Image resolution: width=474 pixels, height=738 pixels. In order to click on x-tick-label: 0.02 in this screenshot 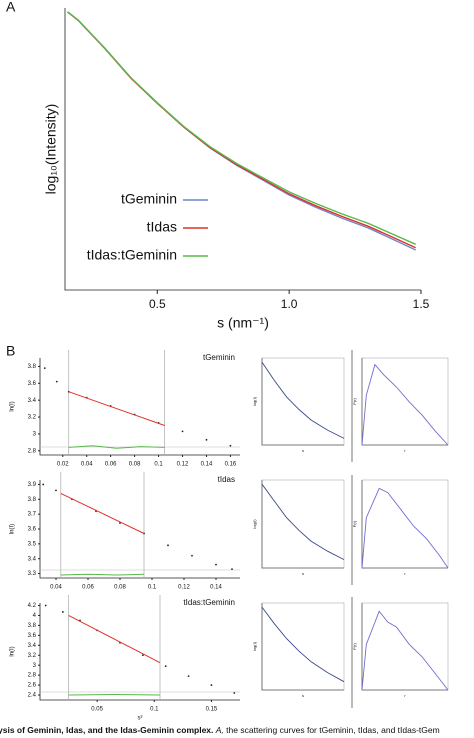, I will do `click(63, 465)`.